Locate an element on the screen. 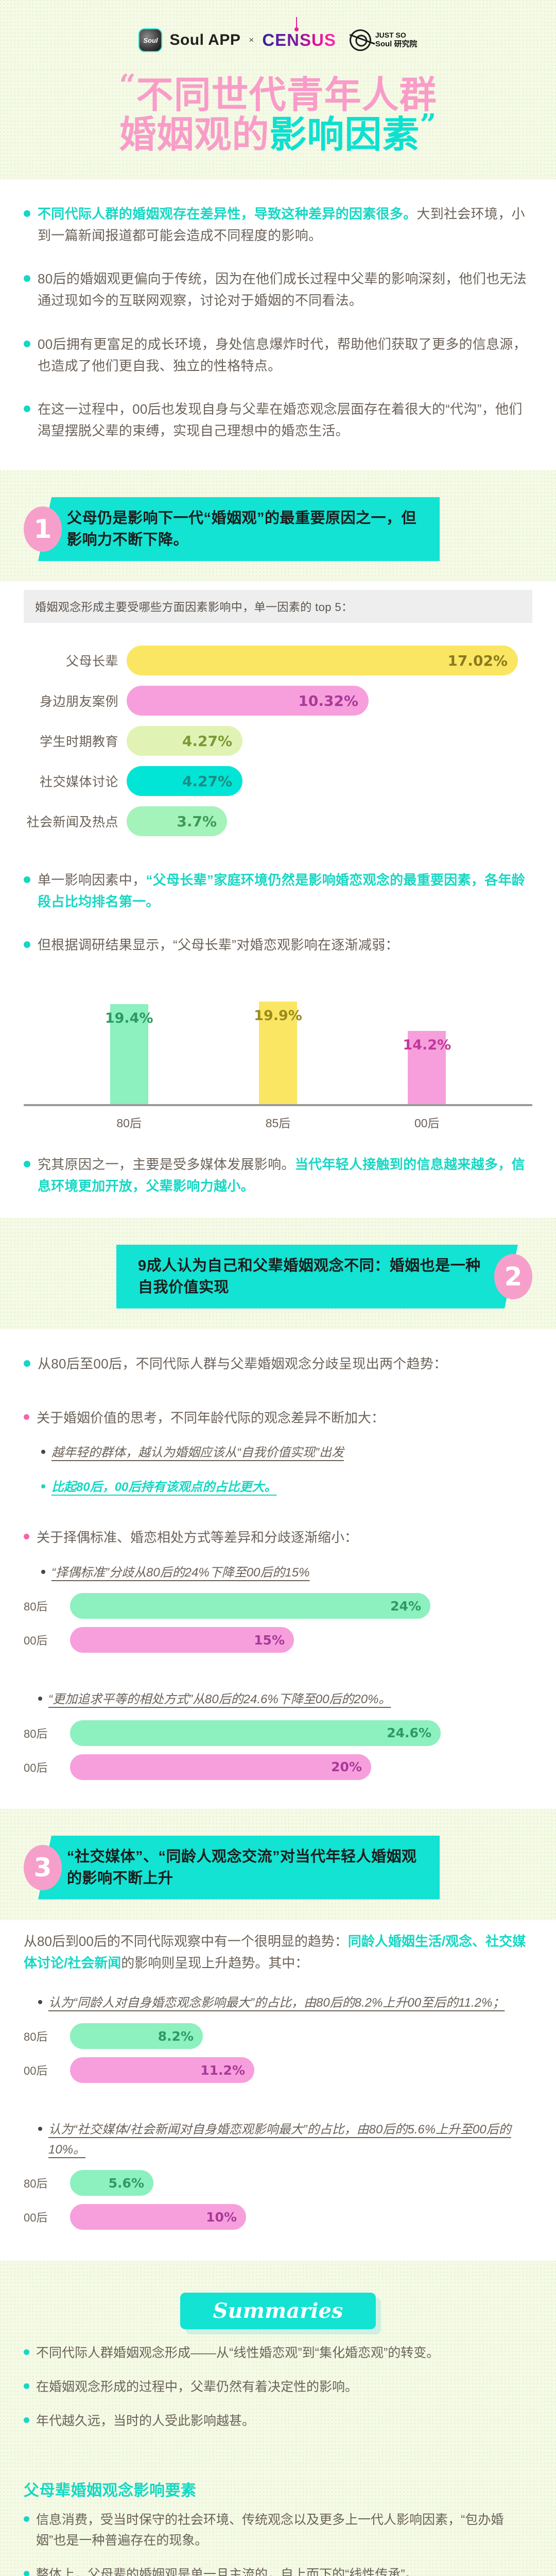 Image resolution: width=556 pixels, height=2576 pixels. para-highlight: 同龄人婚姻生活/观念、社交媒体讨论/社会新闻 is located at coordinates (275, 1952).